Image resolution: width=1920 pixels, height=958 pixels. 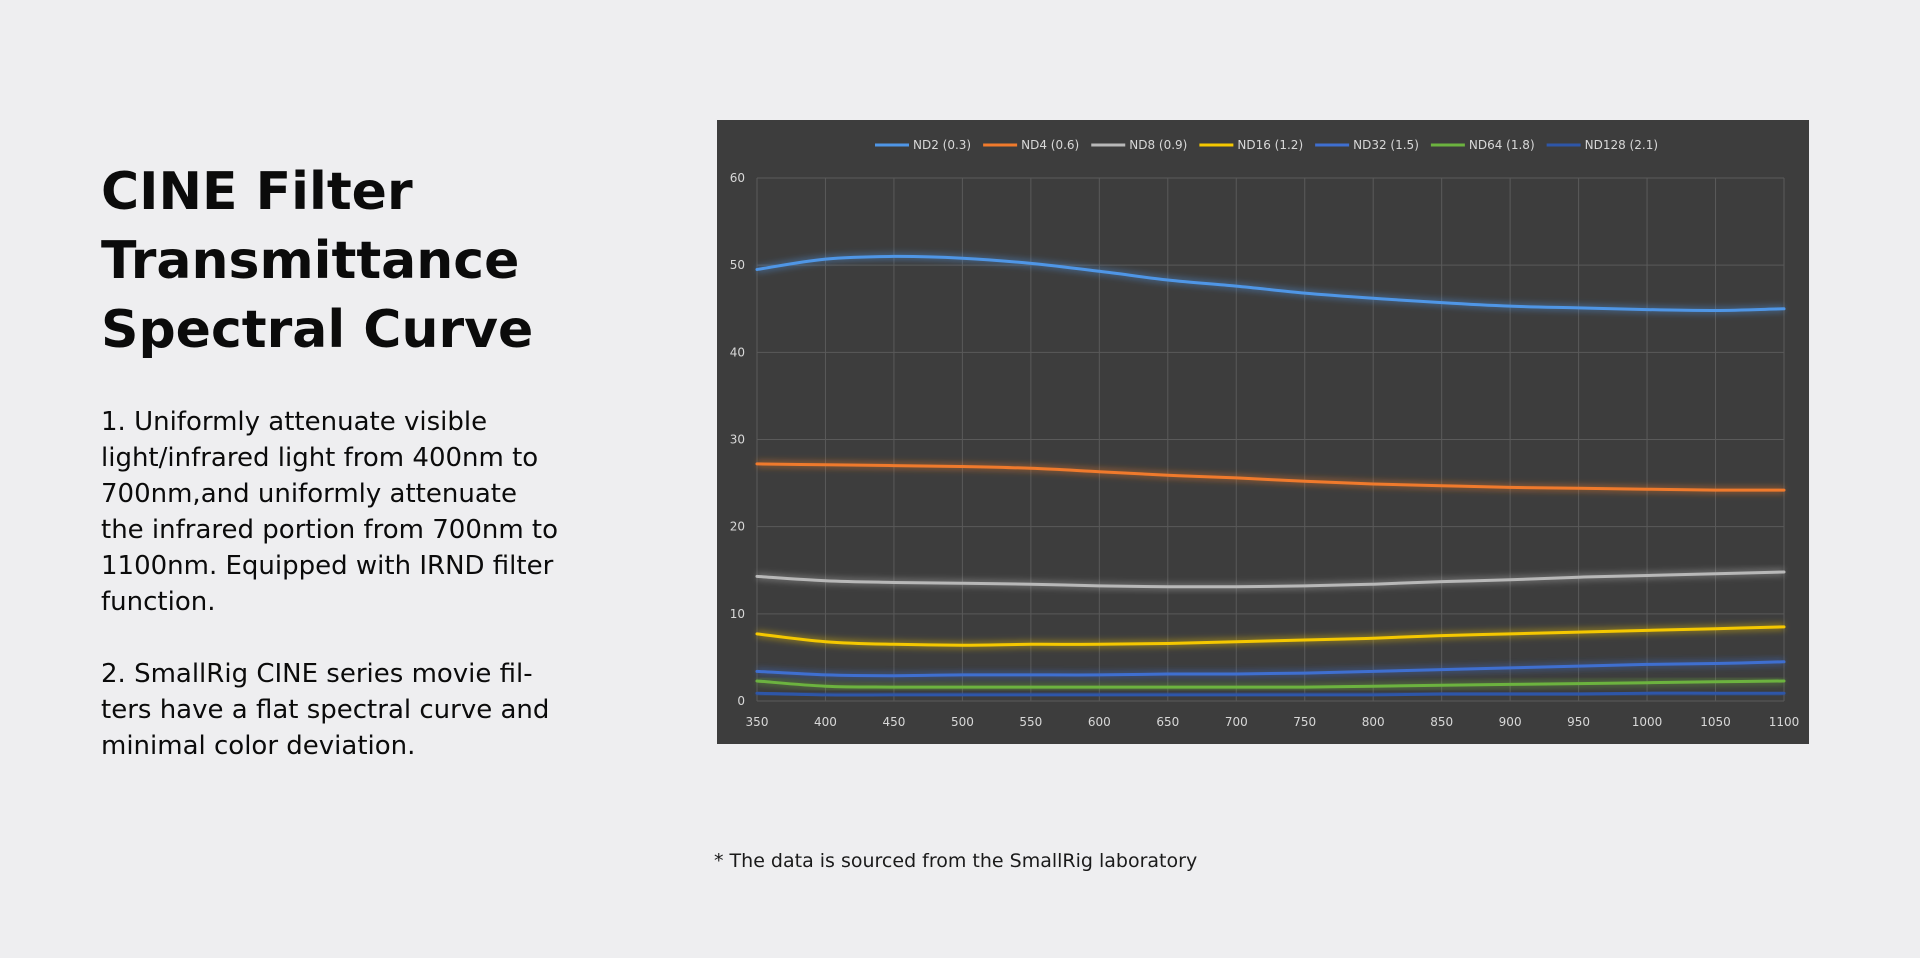 I want to click on x-tick-label: 1050, so click(x=1715, y=722).